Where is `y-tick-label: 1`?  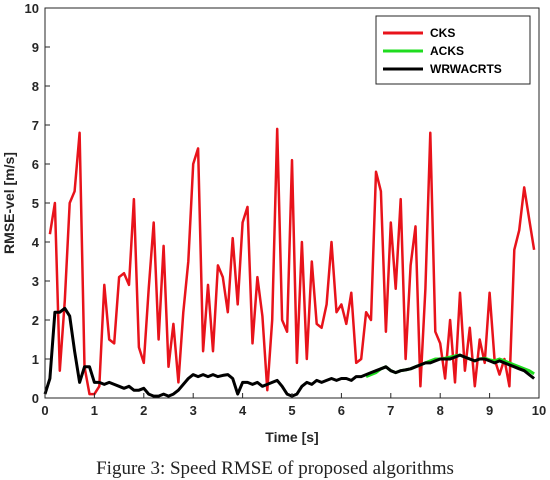
y-tick-label: 1 is located at coordinates (35, 359).